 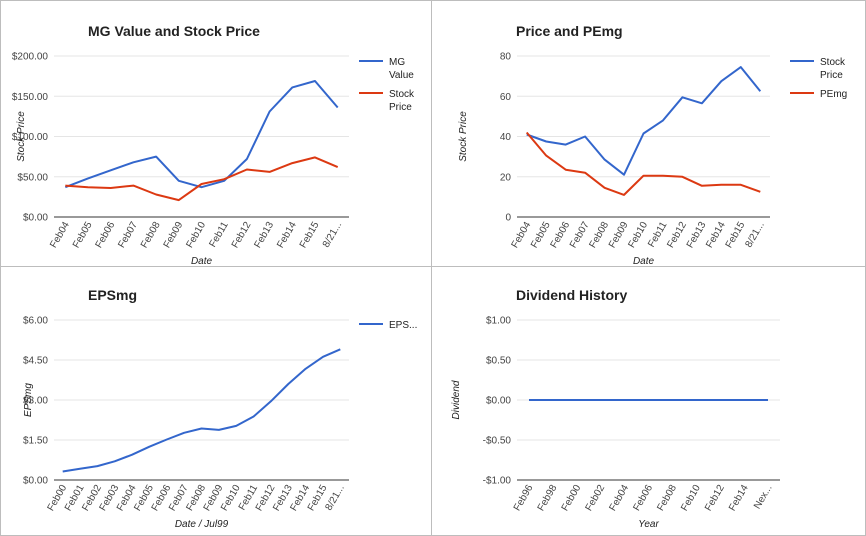 What do you see at coordinates (572, 498) in the screenshot?
I see `x-tick-label: Feb00` at bounding box center [572, 498].